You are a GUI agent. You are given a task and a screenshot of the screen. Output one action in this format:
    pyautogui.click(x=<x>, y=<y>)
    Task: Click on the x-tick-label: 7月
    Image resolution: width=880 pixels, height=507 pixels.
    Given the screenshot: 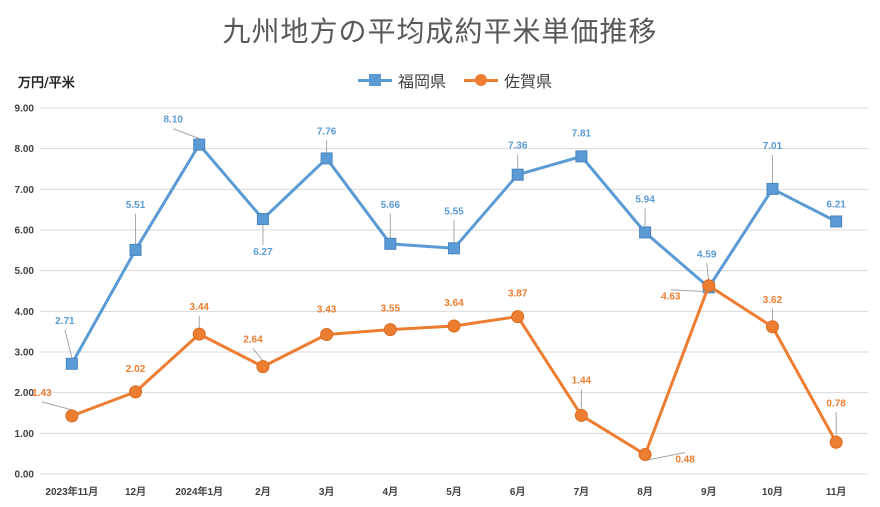 What is the action you would take?
    pyautogui.click(x=582, y=492)
    